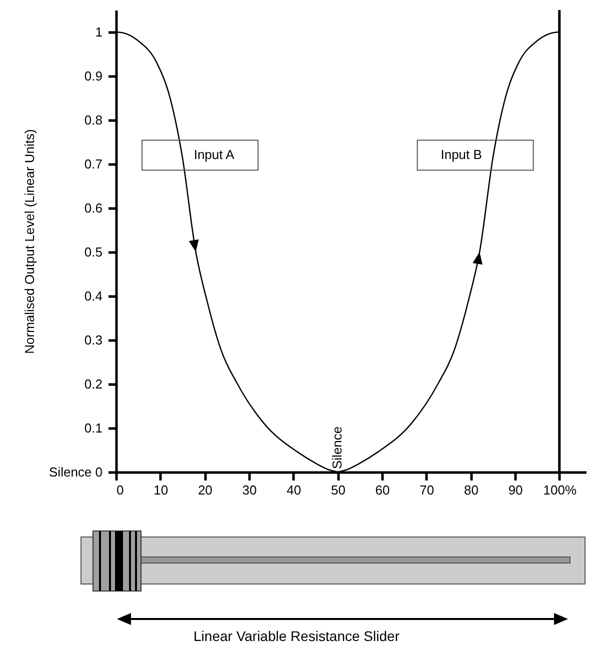 Image resolution: width=593 pixels, height=646 pixels. What do you see at coordinates (93, 208) in the screenshot?
I see `y-tick-label: 0.6` at bounding box center [93, 208].